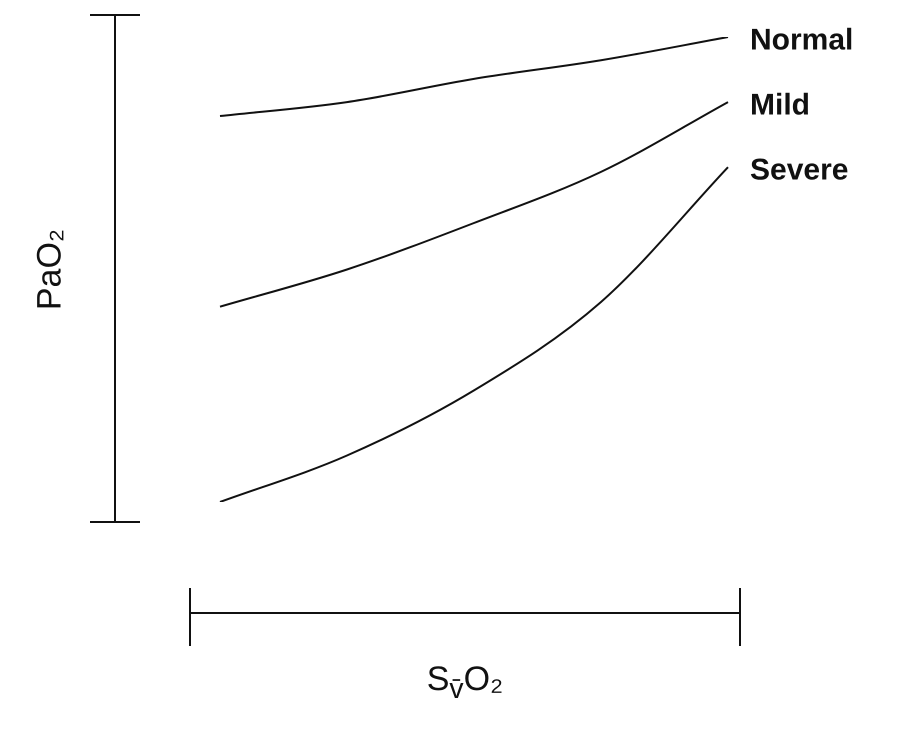 Image resolution: width=914 pixels, height=731 pixels. What do you see at coordinates (799, 169) in the screenshot?
I see `series-label: Severe` at bounding box center [799, 169].